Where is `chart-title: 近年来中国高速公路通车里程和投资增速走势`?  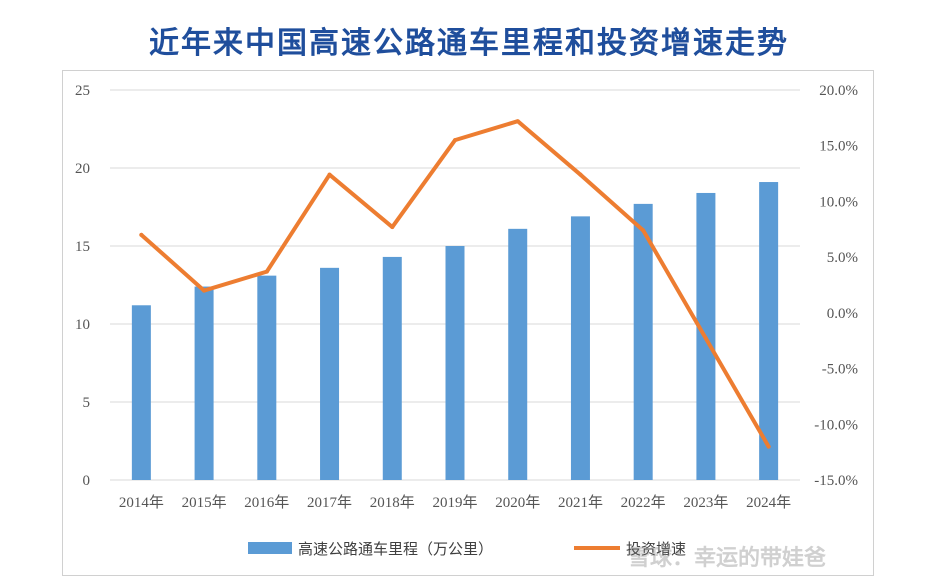 chart-title: 近年来中国高速公路通车里程和投资增速走势 is located at coordinates (469, 43).